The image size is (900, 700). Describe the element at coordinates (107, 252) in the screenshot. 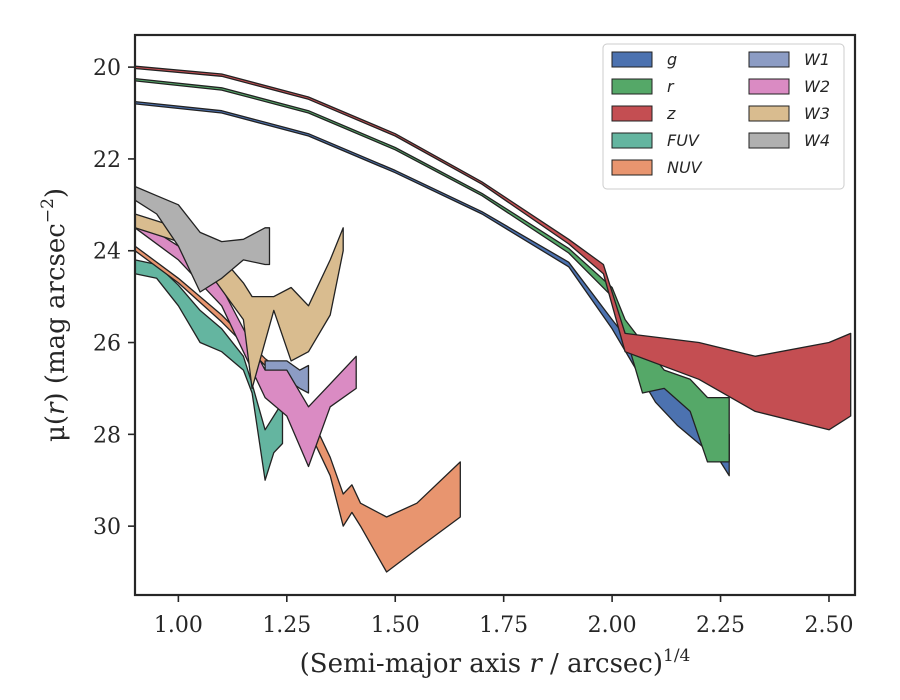

I see `y-tick-label: 24` at that location.